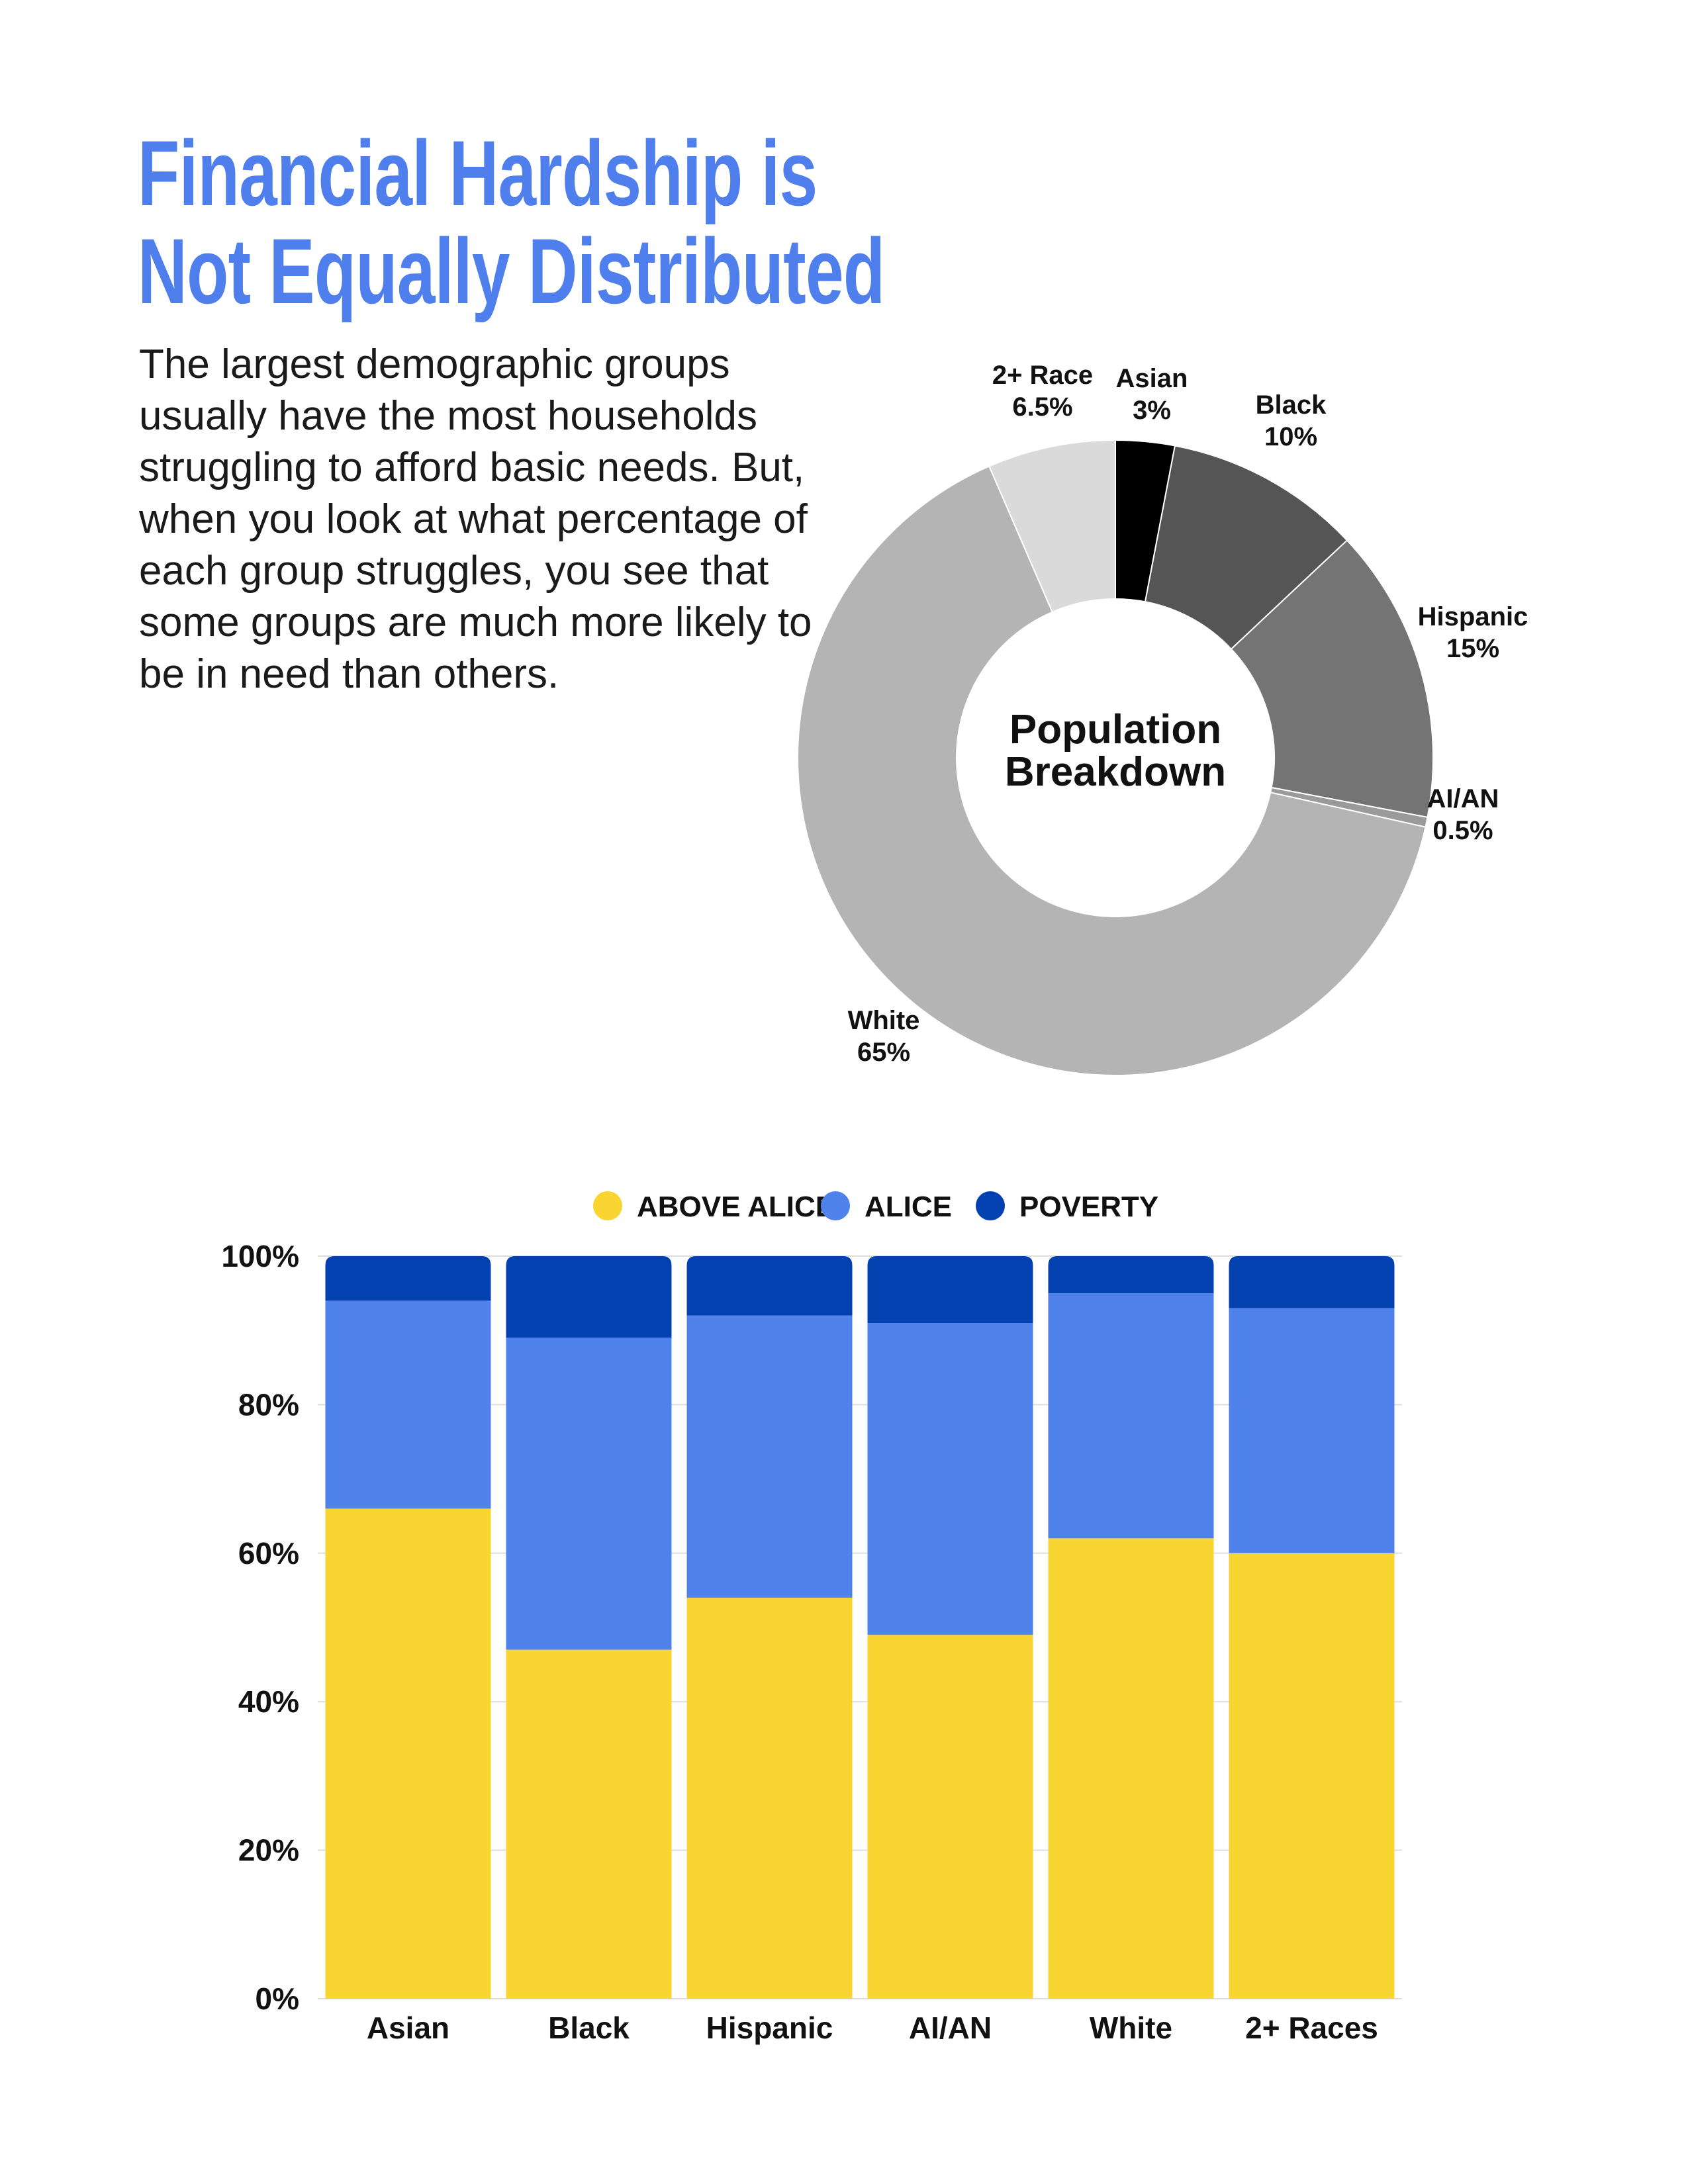  I want to click on bar-segment-alice-ai-an, so click(950, 1479).